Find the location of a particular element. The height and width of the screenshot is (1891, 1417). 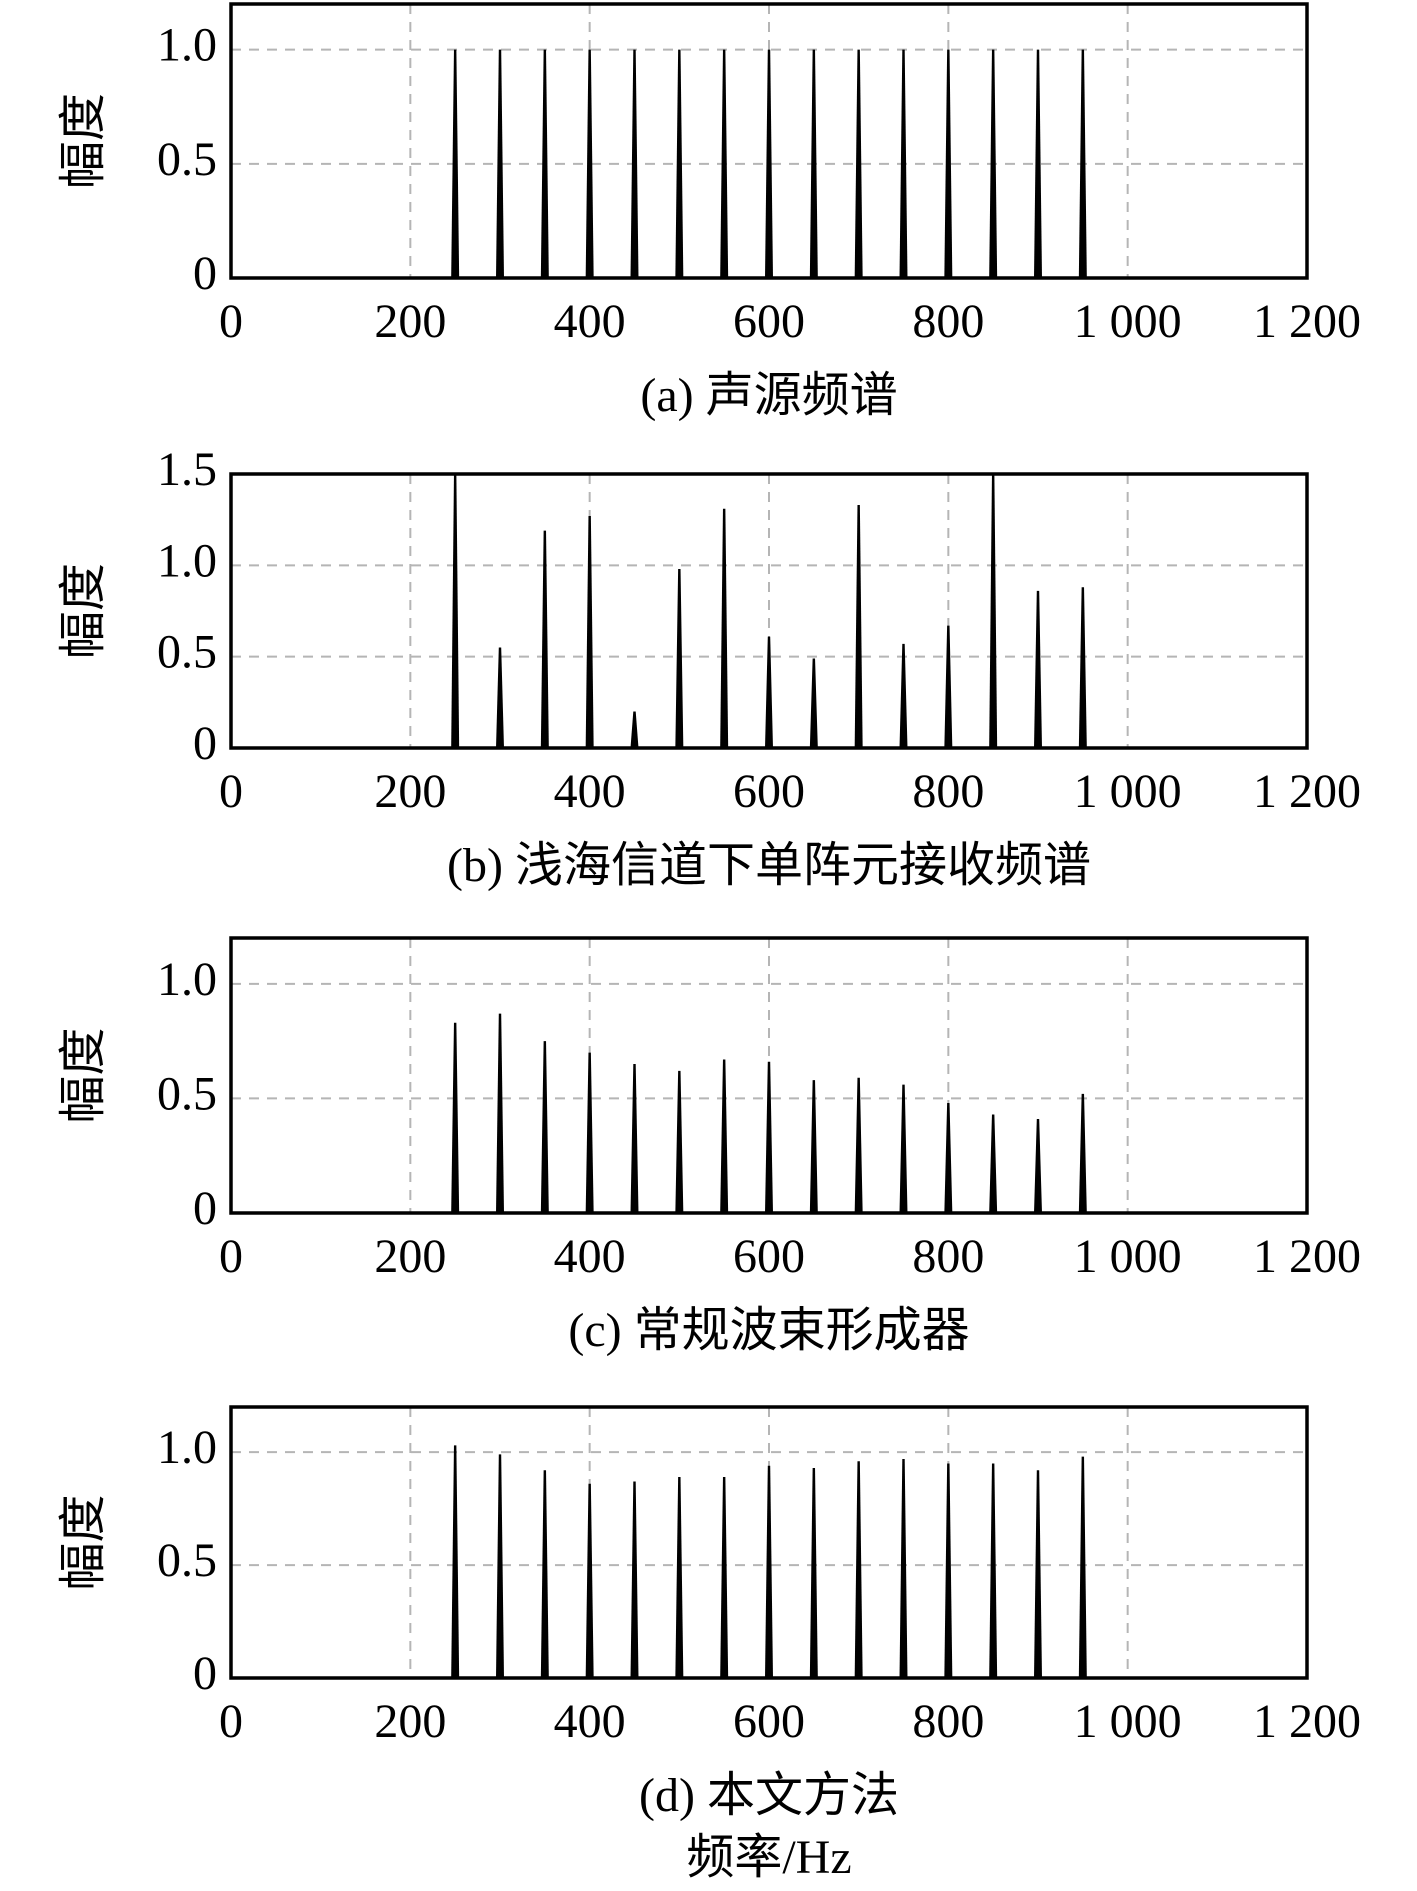

x-axis-label: 频率/Hz is located at coordinates (768, 1857).